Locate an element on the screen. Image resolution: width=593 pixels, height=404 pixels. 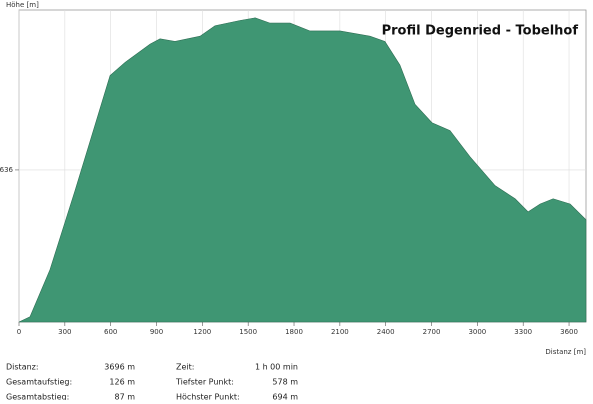
x-tick-label: 3600 is located at coordinates (569, 332).